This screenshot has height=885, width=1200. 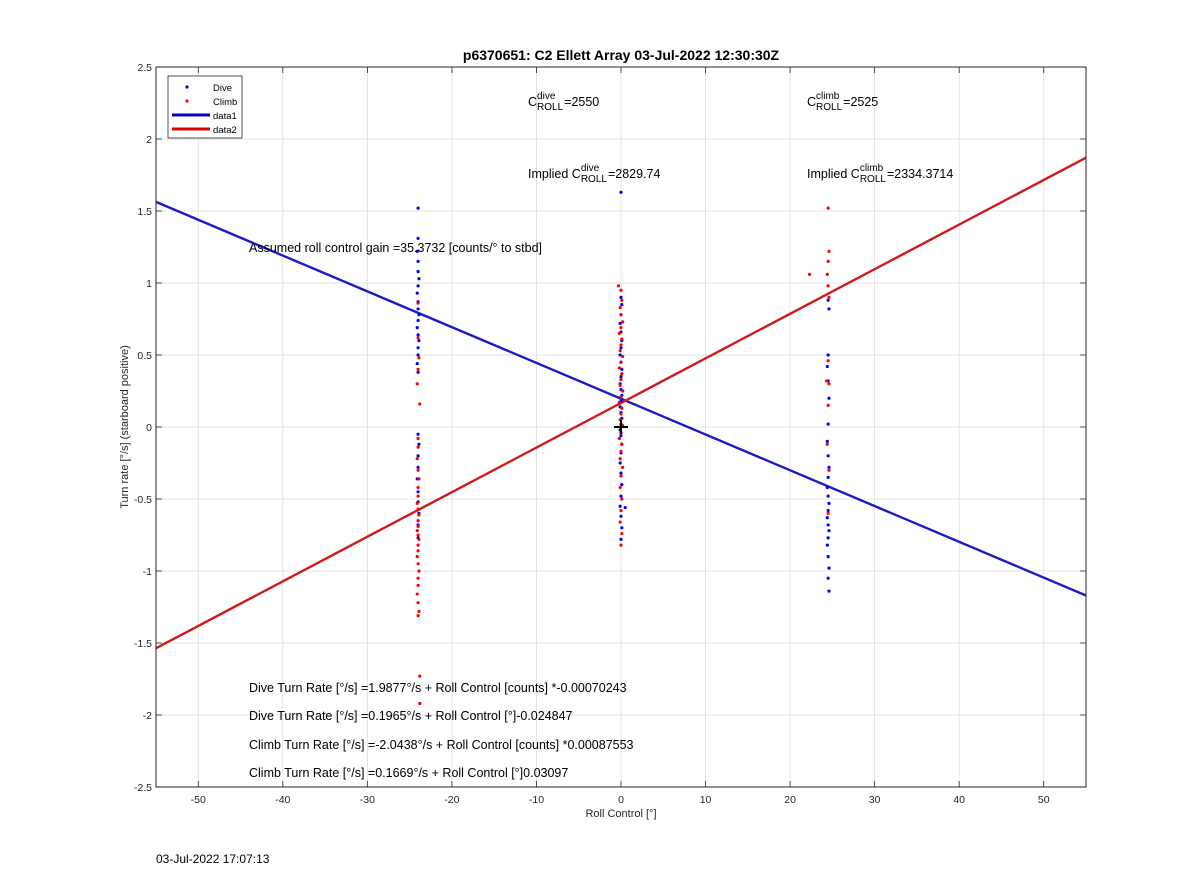 What do you see at coordinates (187, 101) in the screenshot?
I see `legend-marker-climb` at bounding box center [187, 101].